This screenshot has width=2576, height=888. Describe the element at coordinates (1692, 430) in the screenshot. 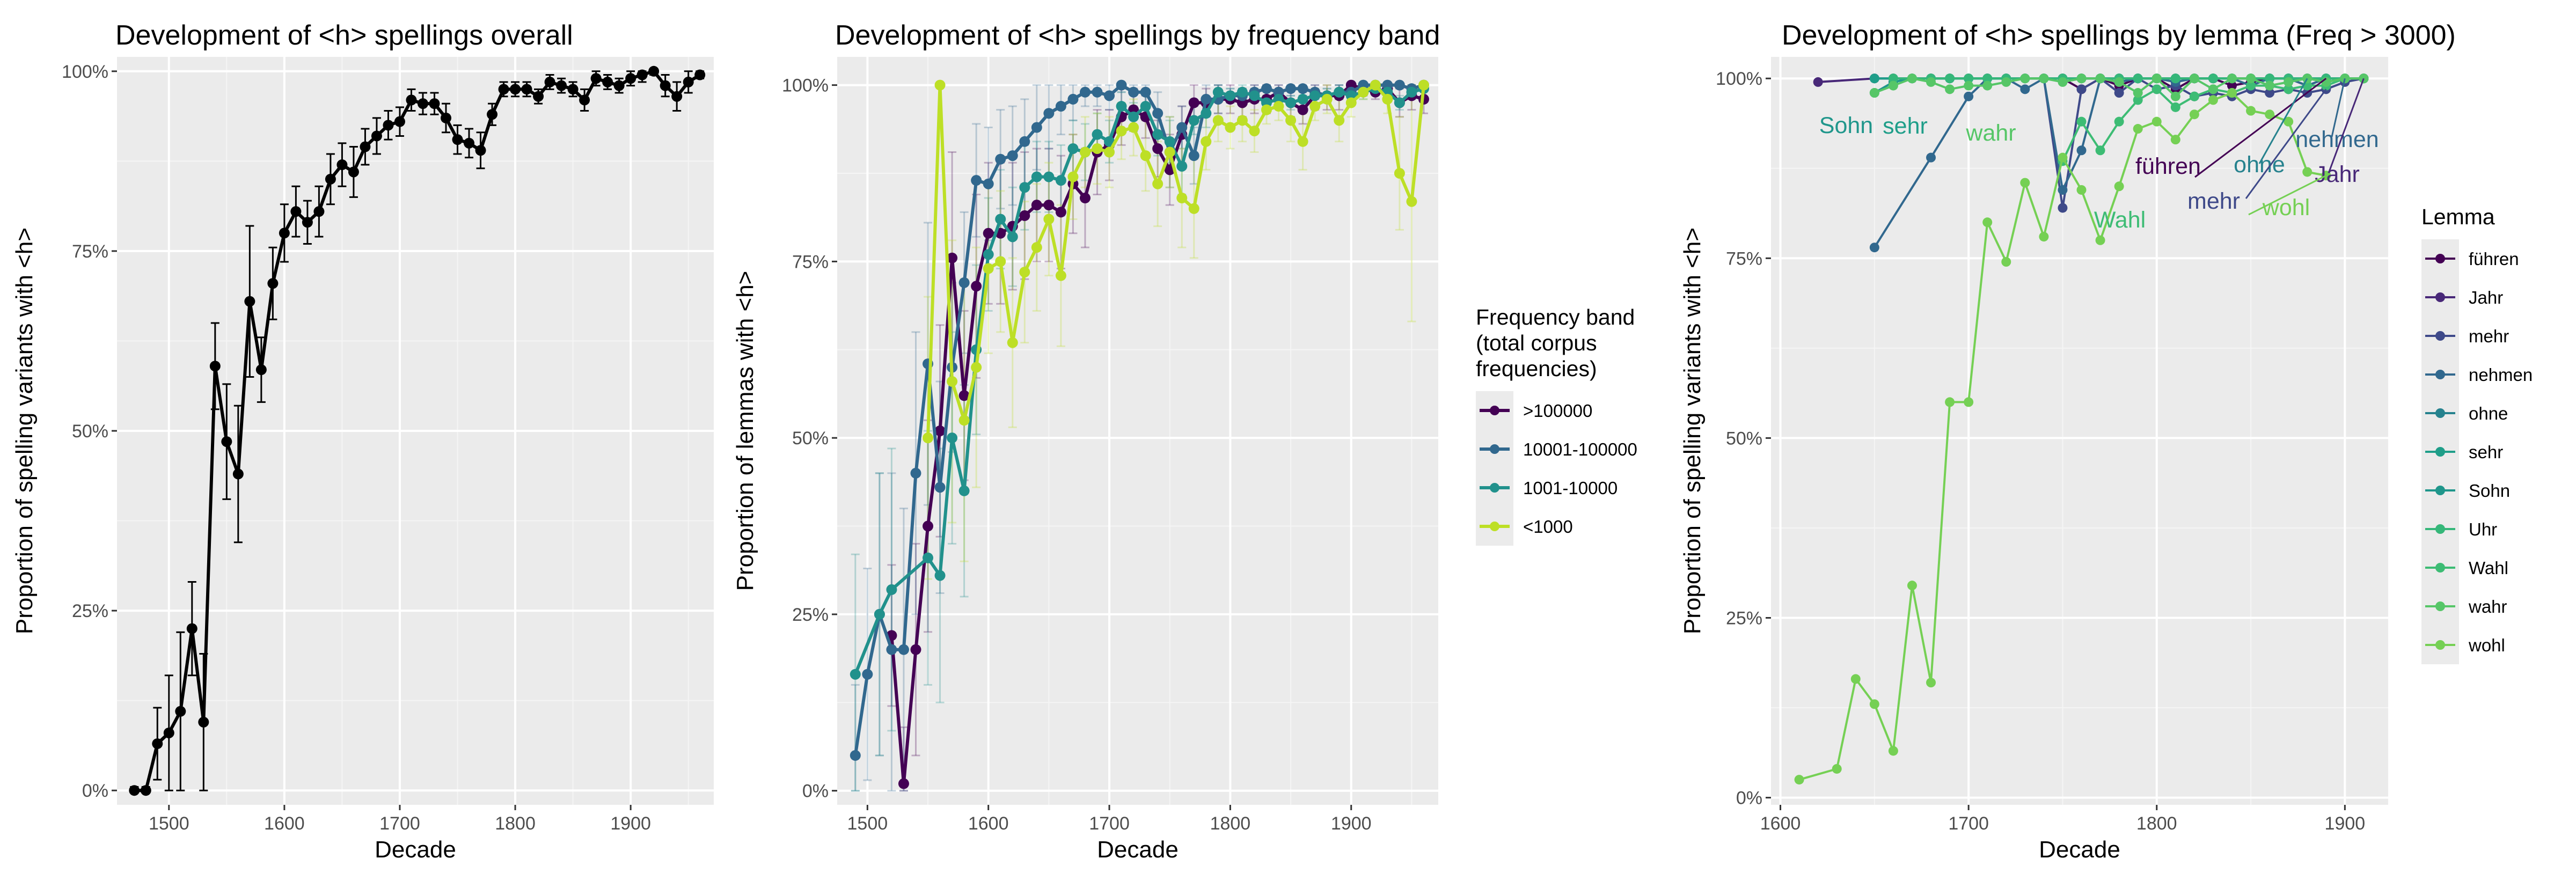

I see `y-axis-label: Proportion of spelling variants with <h>` at that location.